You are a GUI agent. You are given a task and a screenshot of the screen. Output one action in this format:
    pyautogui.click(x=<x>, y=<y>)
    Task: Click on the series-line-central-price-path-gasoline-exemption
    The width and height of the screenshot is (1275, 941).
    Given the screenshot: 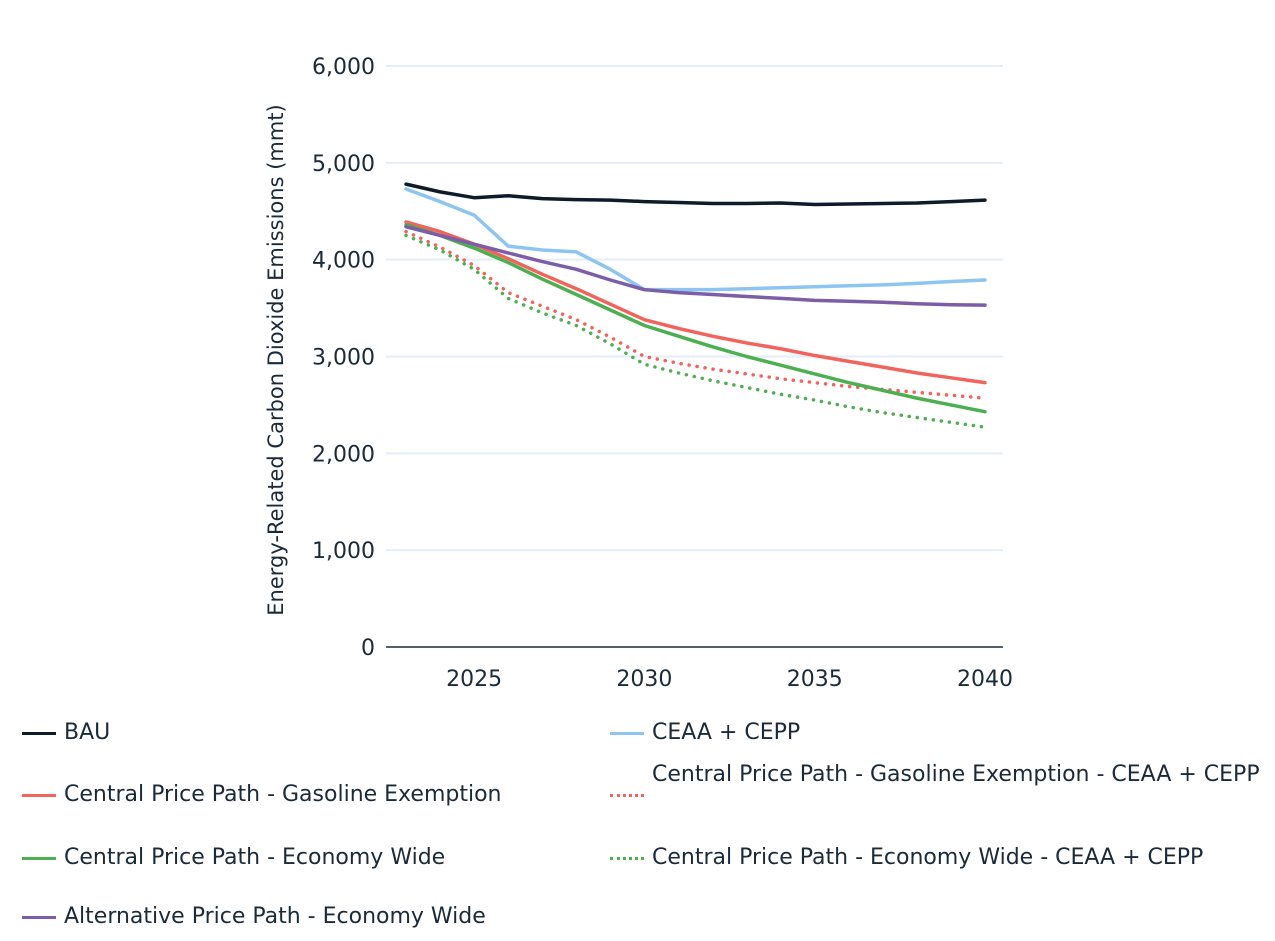 What is the action you would take?
    pyautogui.click(x=695, y=302)
    